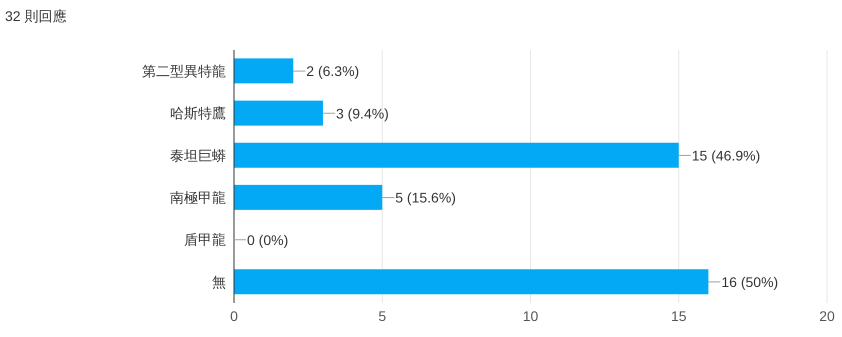 This screenshot has width=842, height=337. Describe the element at coordinates (234, 316) in the screenshot. I see `x-tick-label: 0` at that location.